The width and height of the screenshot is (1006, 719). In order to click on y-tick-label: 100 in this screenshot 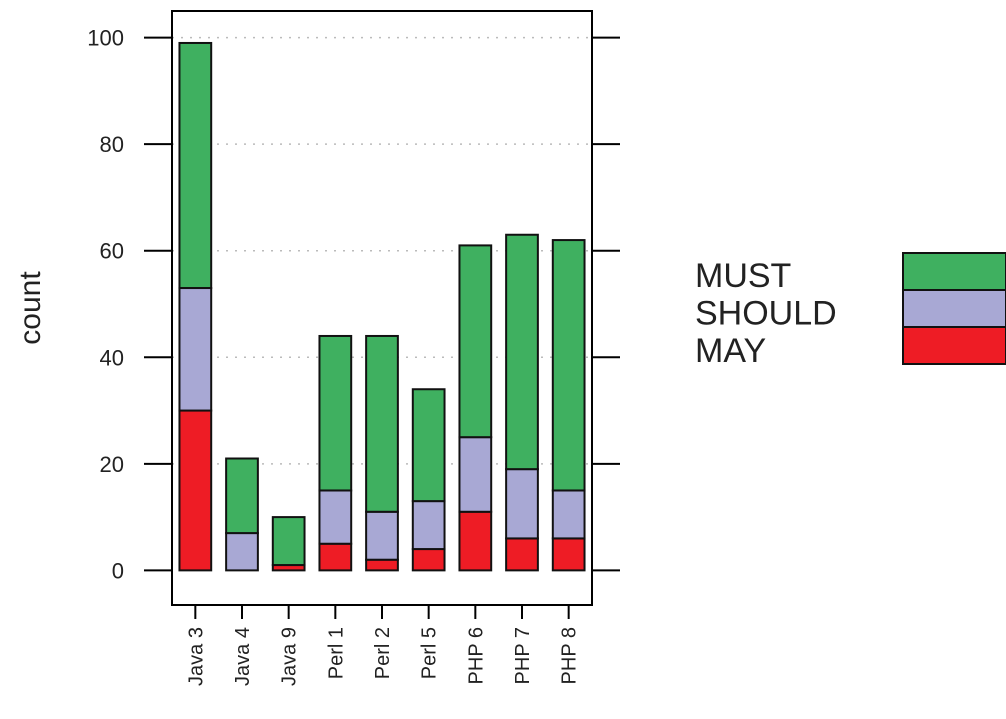, I will do `click(105, 38)`.